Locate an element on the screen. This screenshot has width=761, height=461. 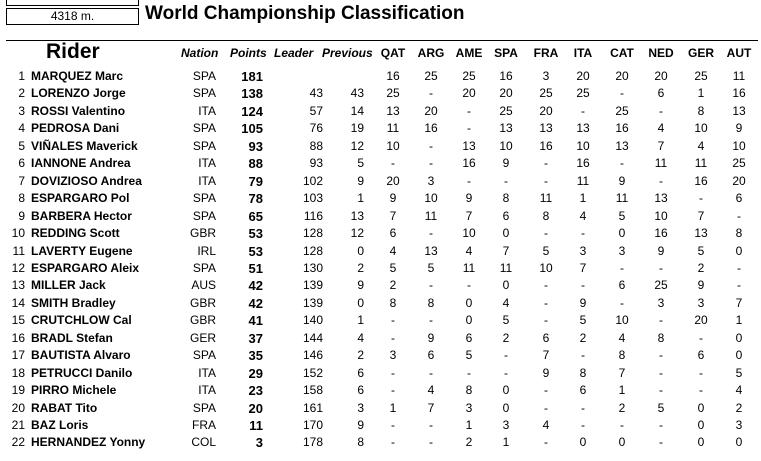
rider-nation: COL is located at coordinates (203, 442).